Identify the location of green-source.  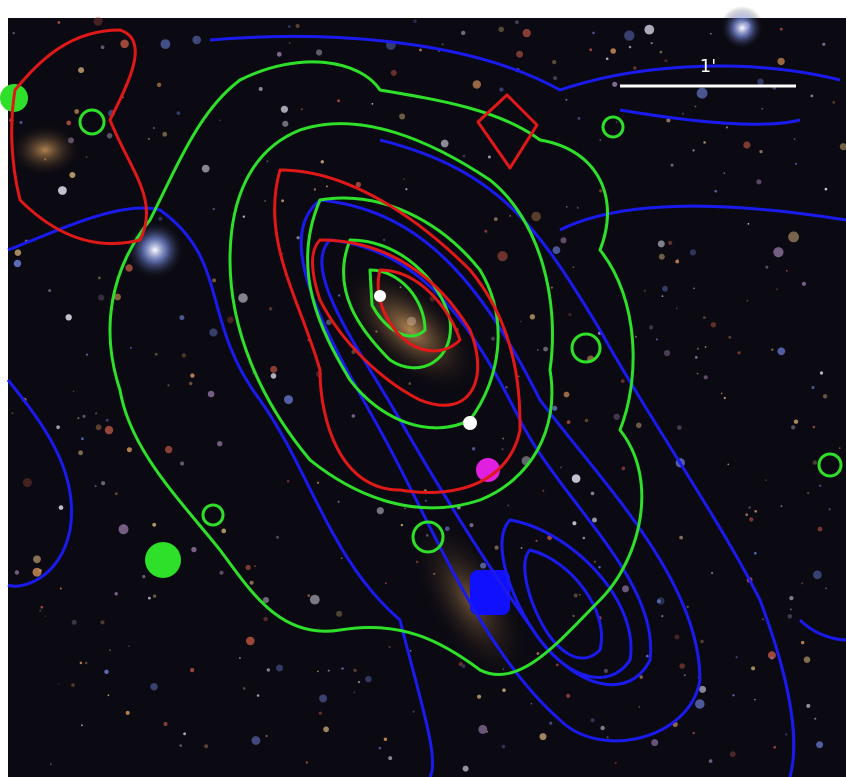
(163, 560).